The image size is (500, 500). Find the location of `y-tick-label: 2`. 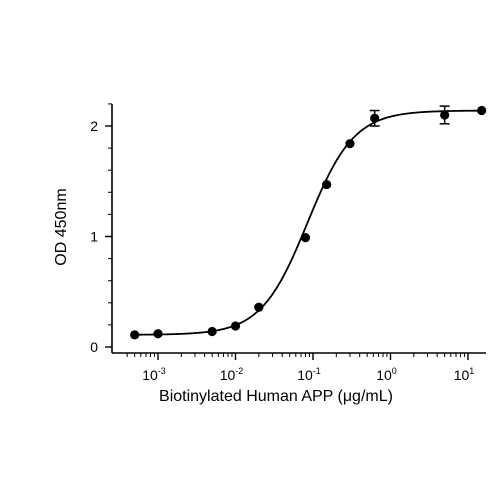

y-tick-label: 2 is located at coordinates (94, 126).